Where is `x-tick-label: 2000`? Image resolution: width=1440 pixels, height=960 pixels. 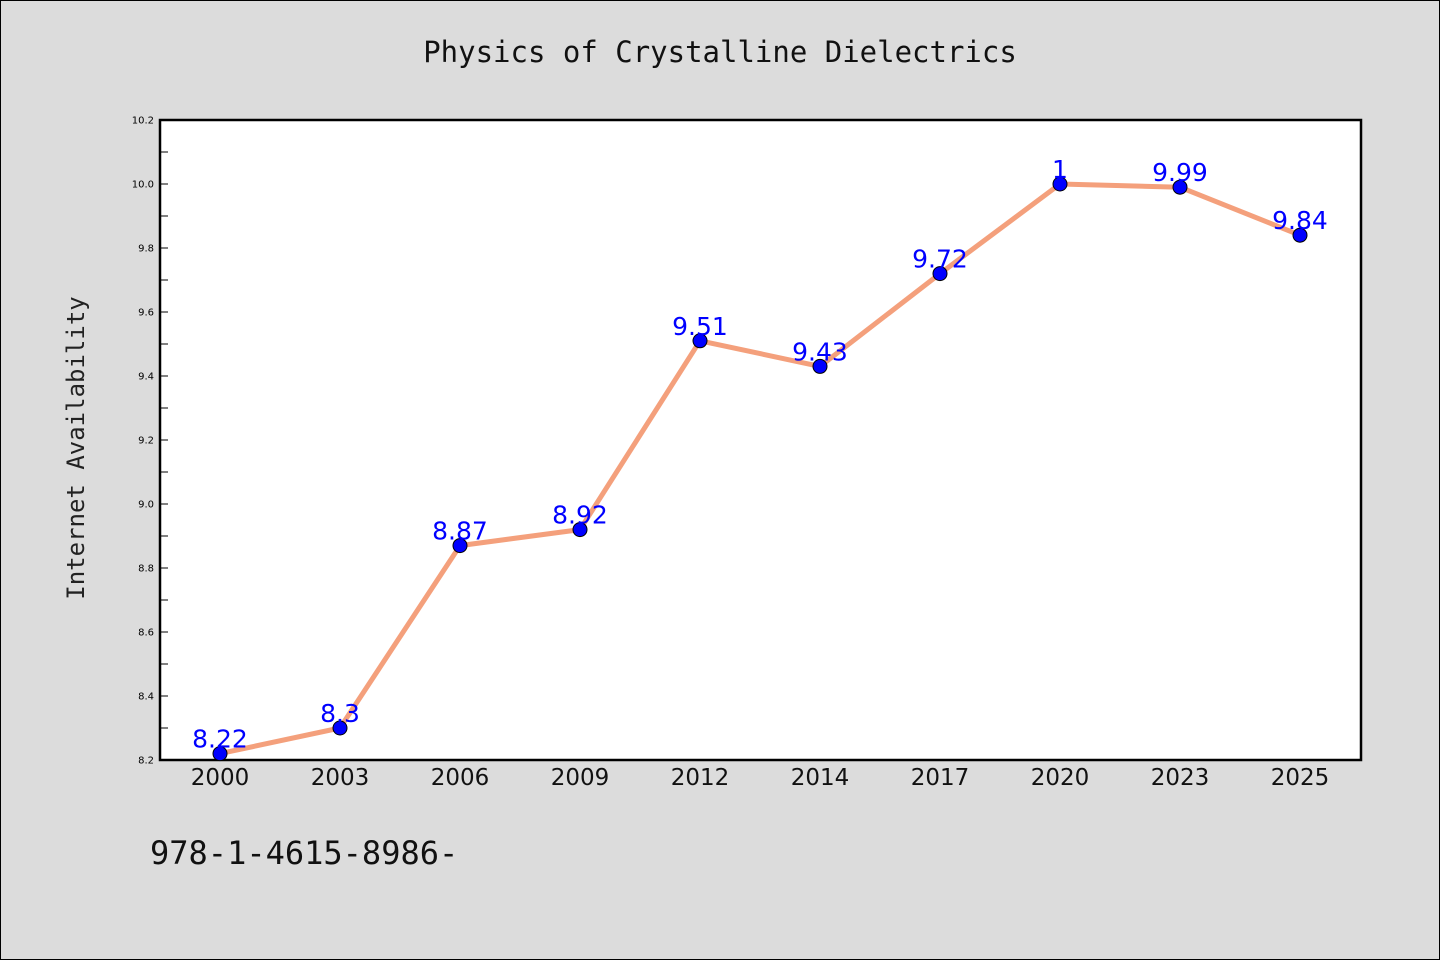 x-tick-label: 2000 is located at coordinates (220, 778).